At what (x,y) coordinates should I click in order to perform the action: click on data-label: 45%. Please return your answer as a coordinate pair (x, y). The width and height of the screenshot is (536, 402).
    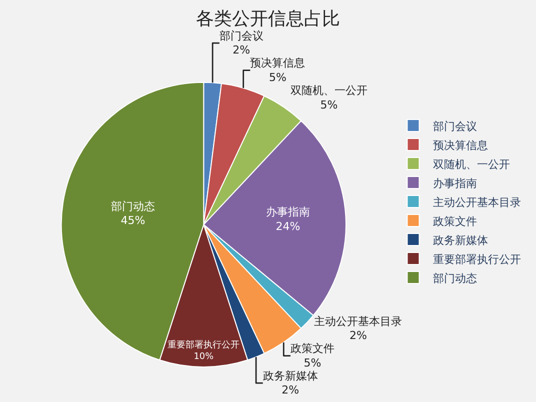
    Looking at the image, I should click on (133, 221).